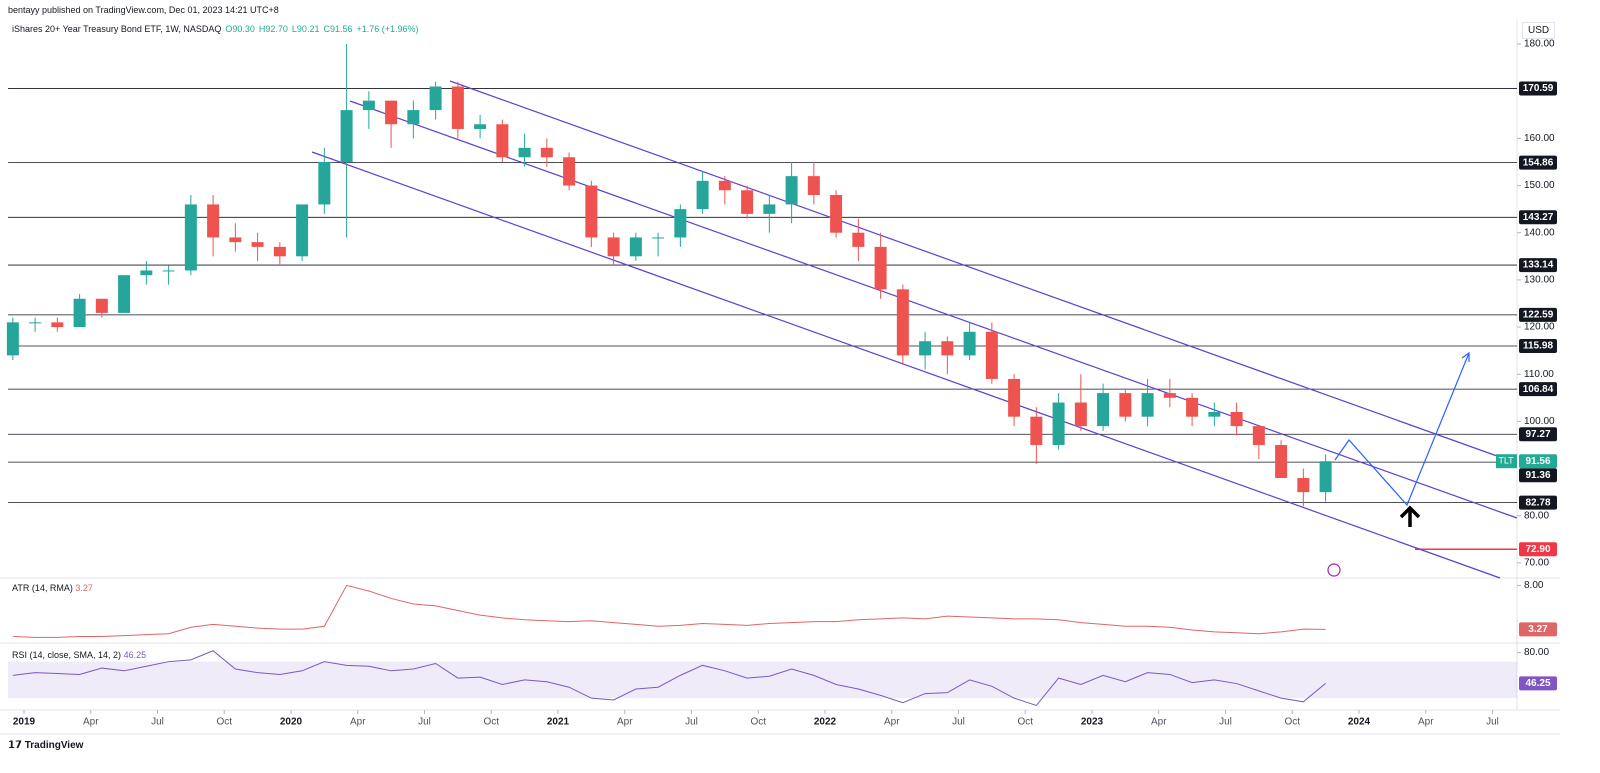 This screenshot has height=773, width=1600. What do you see at coordinates (825, 722) in the screenshot?
I see `x-tick-label: 2022` at bounding box center [825, 722].